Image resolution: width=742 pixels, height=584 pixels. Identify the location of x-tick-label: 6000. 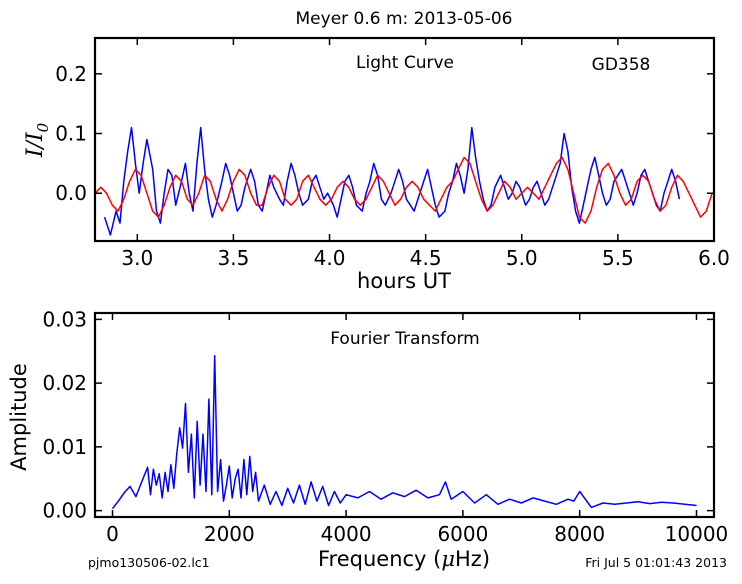
(462, 534).